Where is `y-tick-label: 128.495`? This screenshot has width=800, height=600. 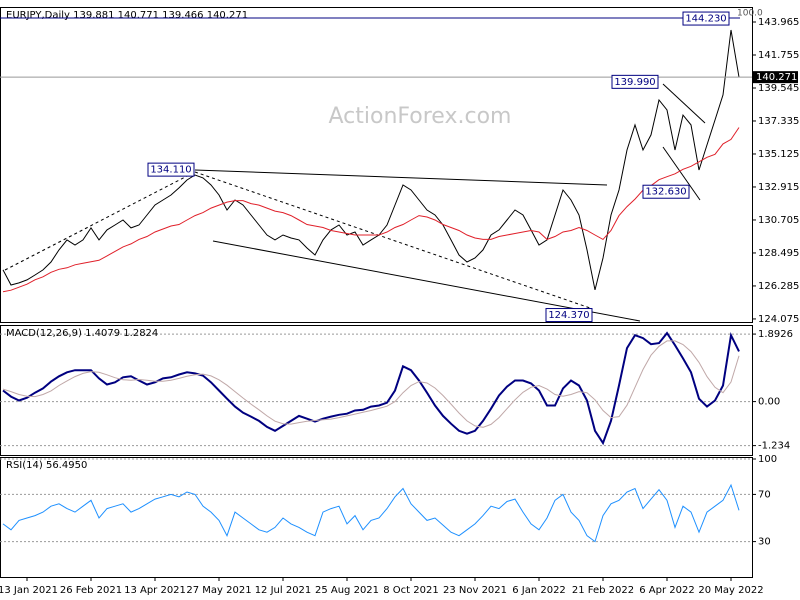
y-tick-label: 128.495 is located at coordinates (778, 253).